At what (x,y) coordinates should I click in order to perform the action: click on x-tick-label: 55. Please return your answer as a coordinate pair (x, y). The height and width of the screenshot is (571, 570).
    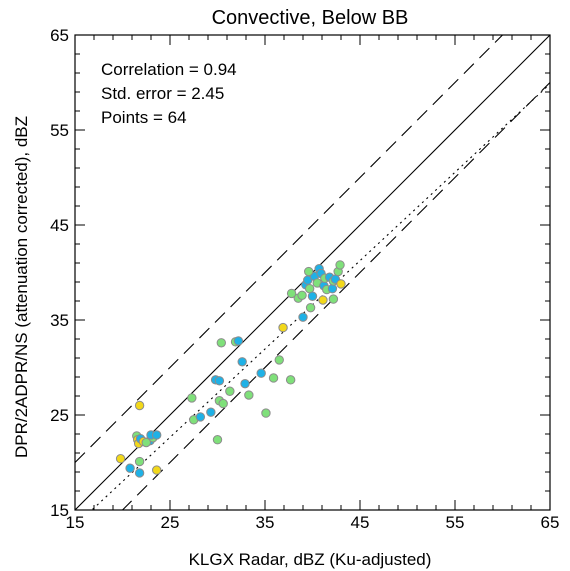
    Looking at the image, I should click on (455, 522).